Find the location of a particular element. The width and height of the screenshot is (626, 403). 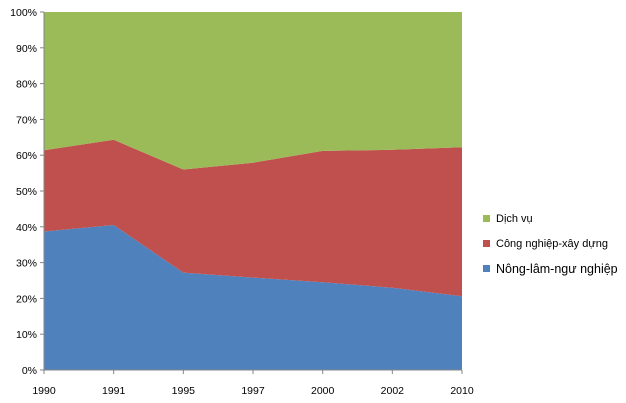

y-tick-label: 80% is located at coordinates (26, 85).